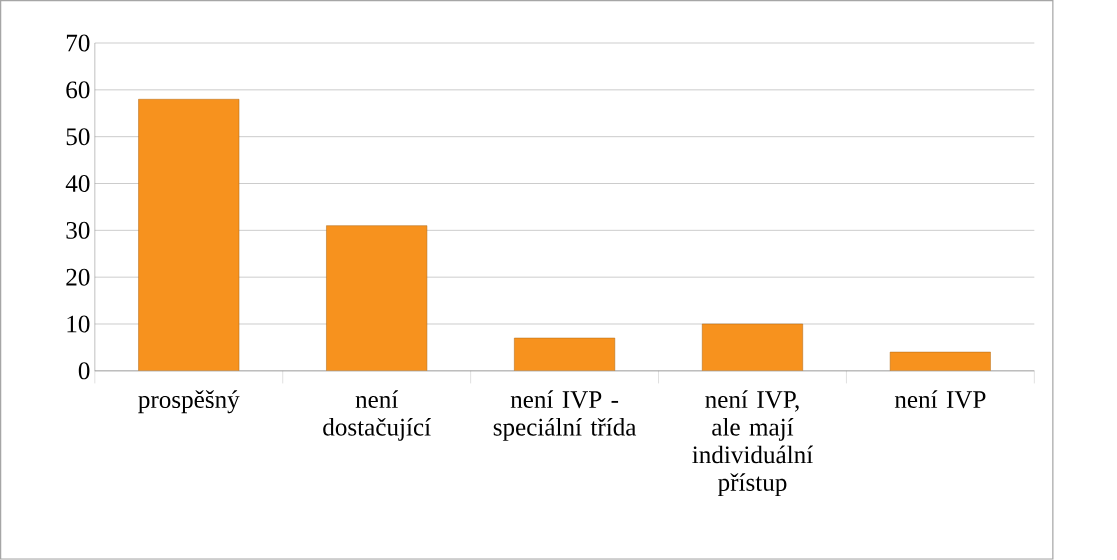  What do you see at coordinates (940, 399) in the screenshot?
I see `x-tick-label: není IVP` at bounding box center [940, 399].